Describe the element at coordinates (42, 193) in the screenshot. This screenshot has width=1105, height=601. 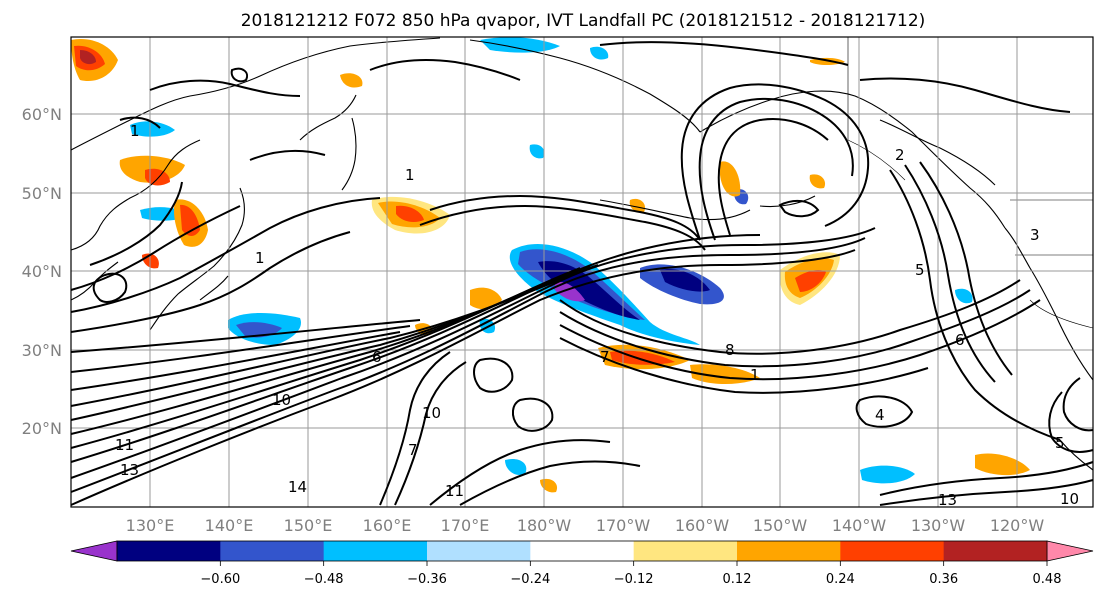
I see `lat-label: 50°N` at that location.